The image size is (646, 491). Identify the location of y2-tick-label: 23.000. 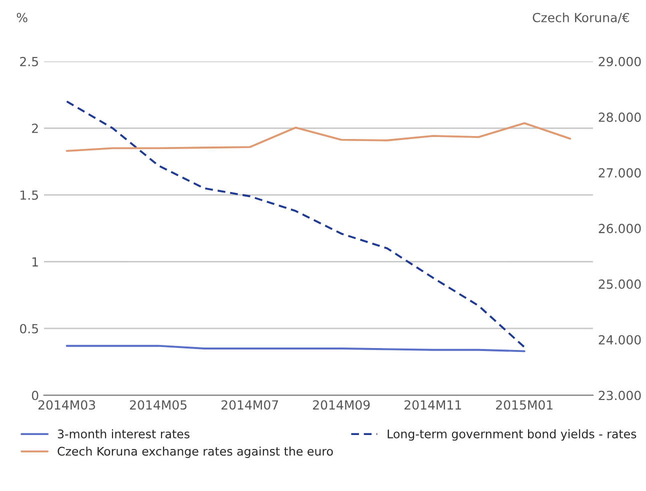
(619, 395).